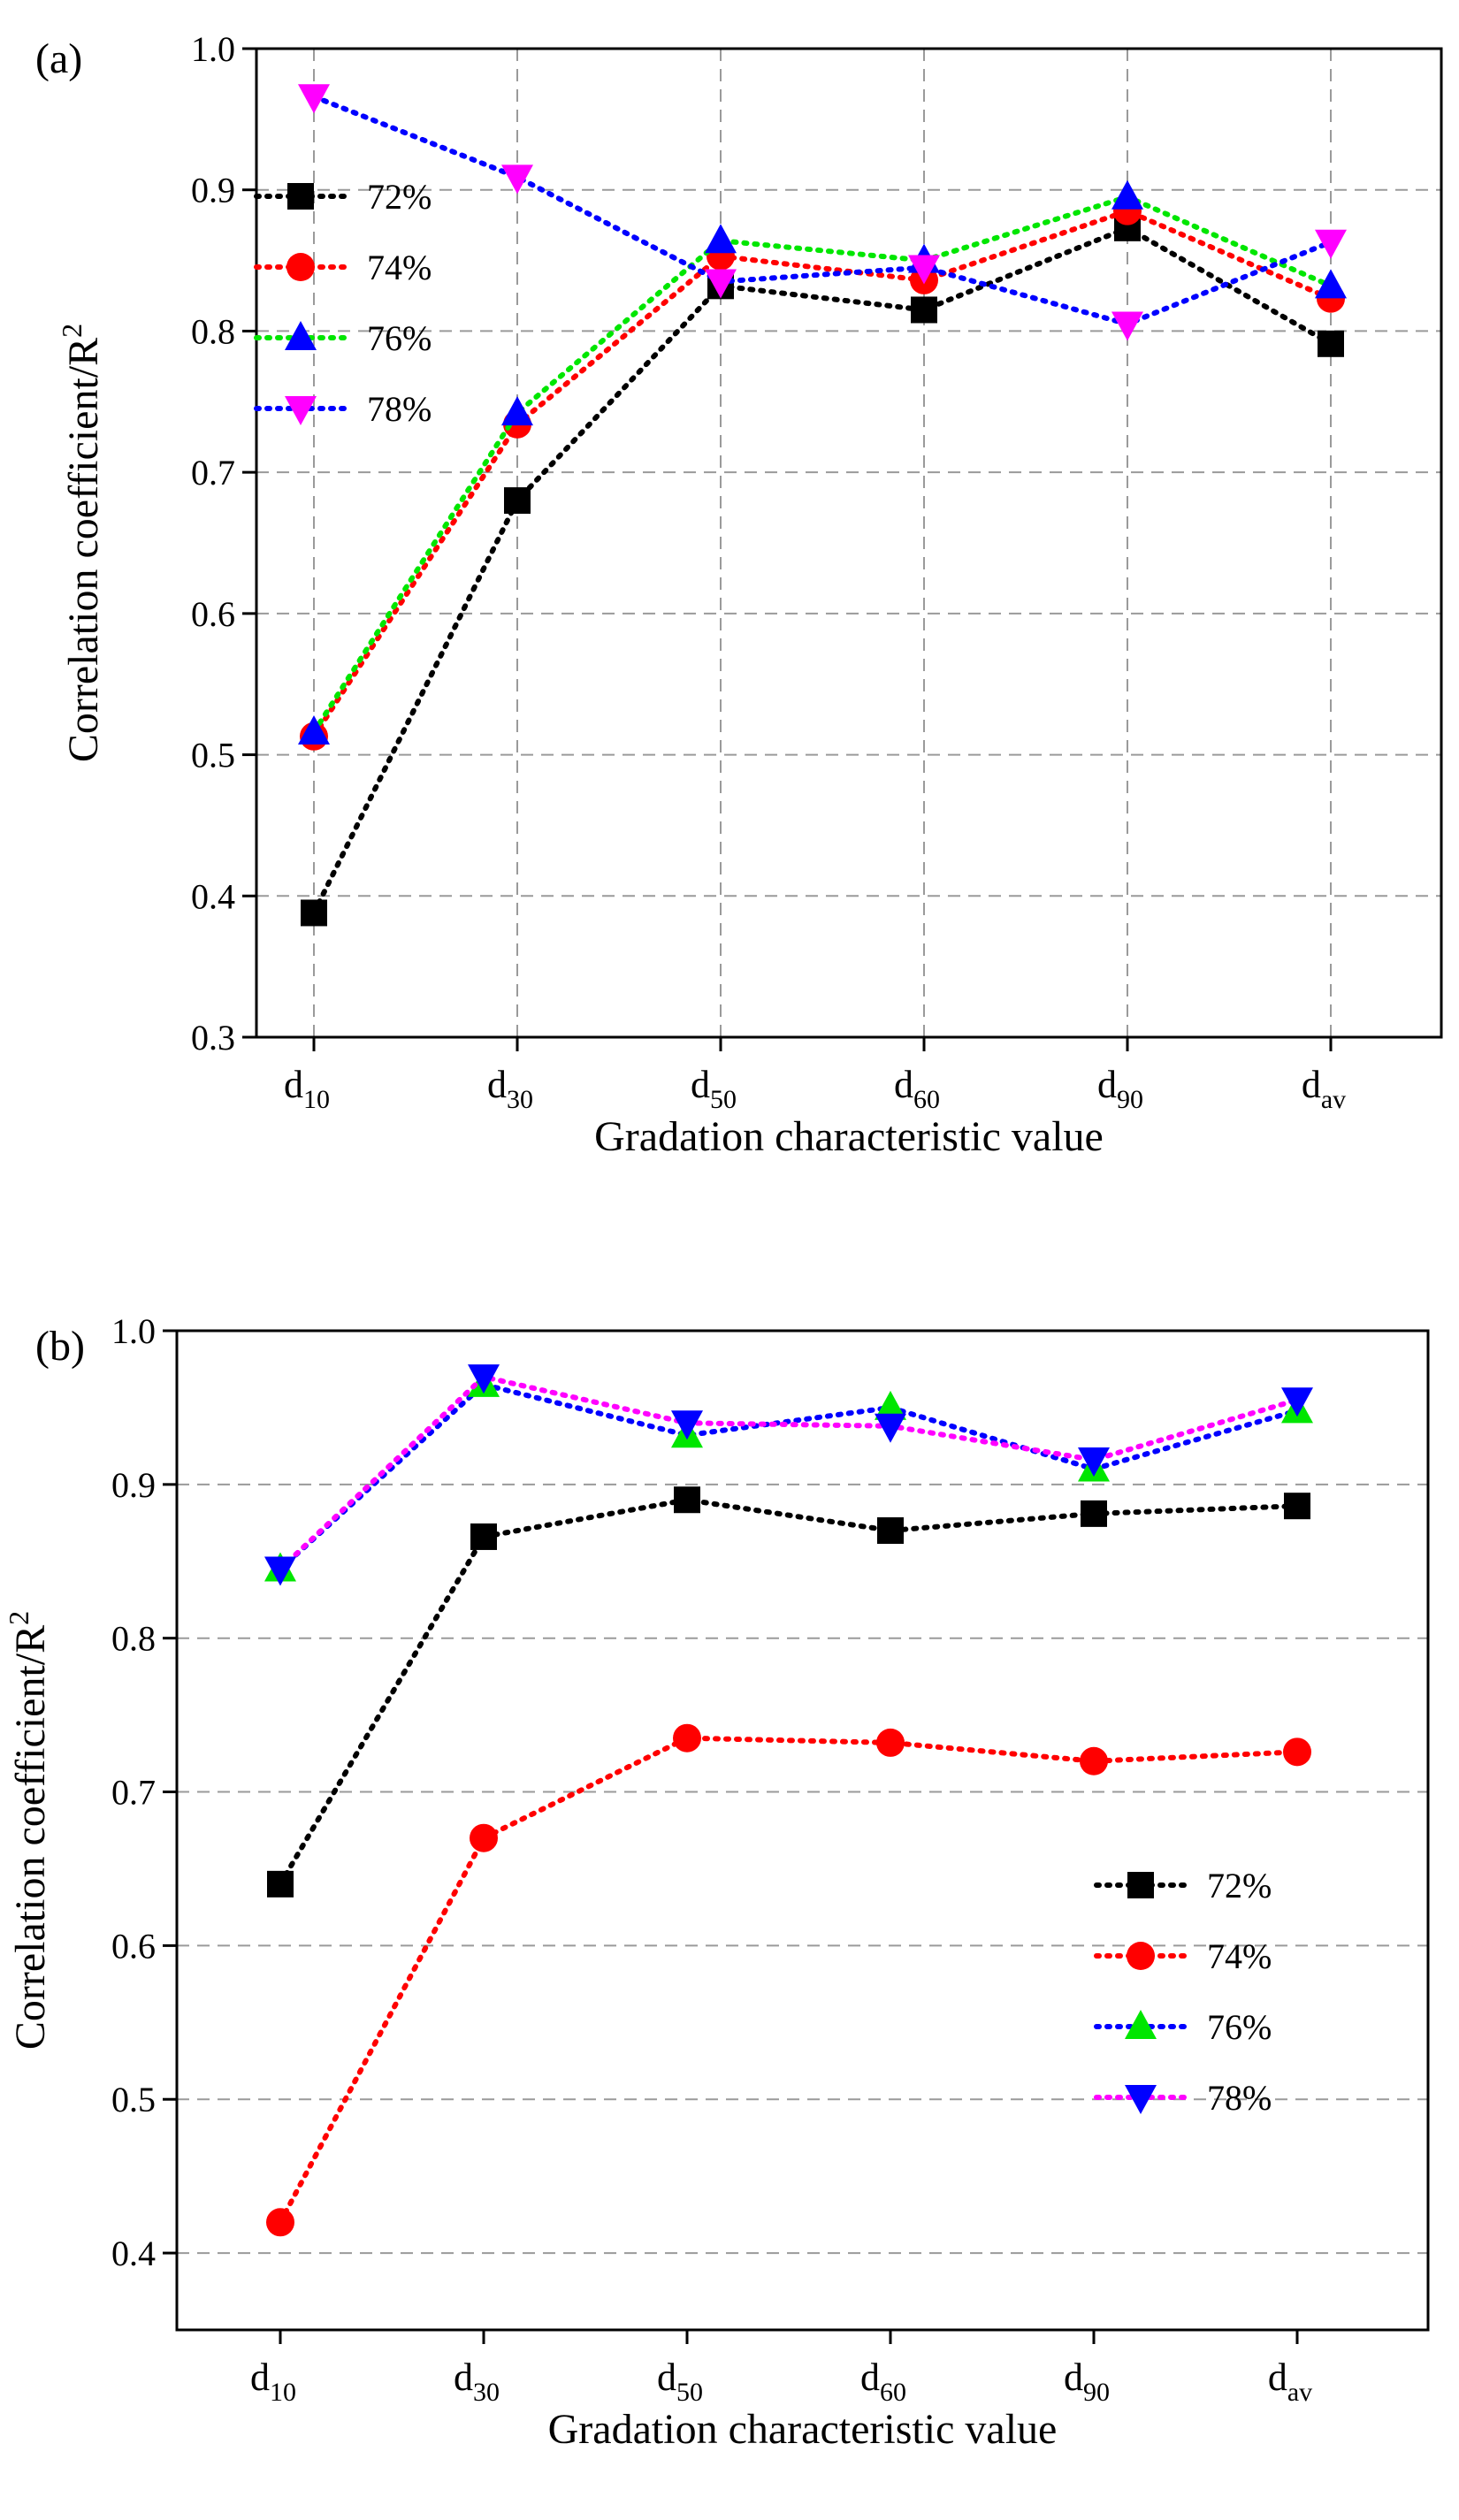 This screenshot has width=1459, height=2520. I want to click on legend-label: 76%, so click(1240, 2027).